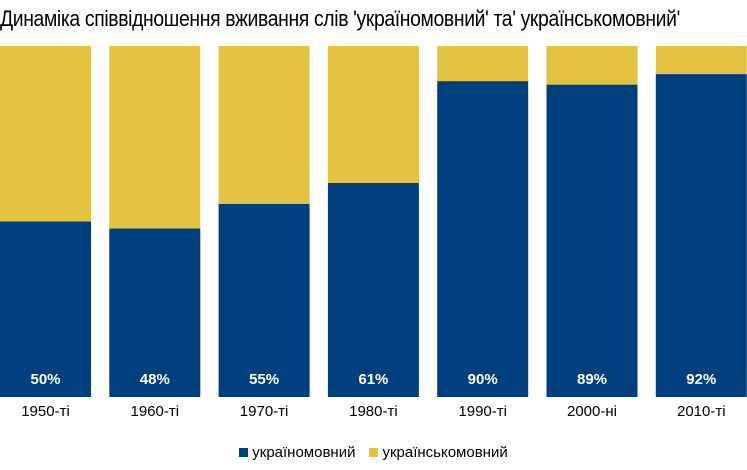  What do you see at coordinates (701, 411) in the screenshot?
I see `x-tick-label-6: 2010-ті` at bounding box center [701, 411].